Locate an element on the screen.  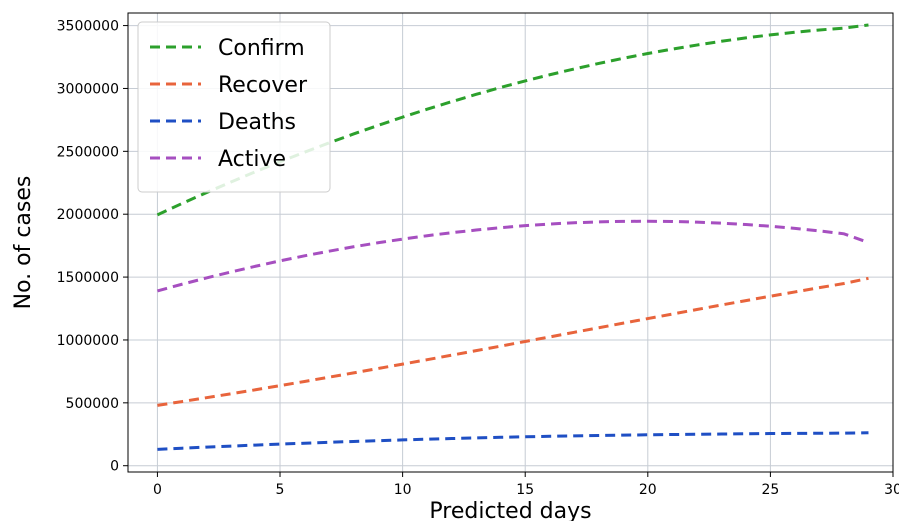
x-tick-label: 30 is located at coordinates (891, 490).